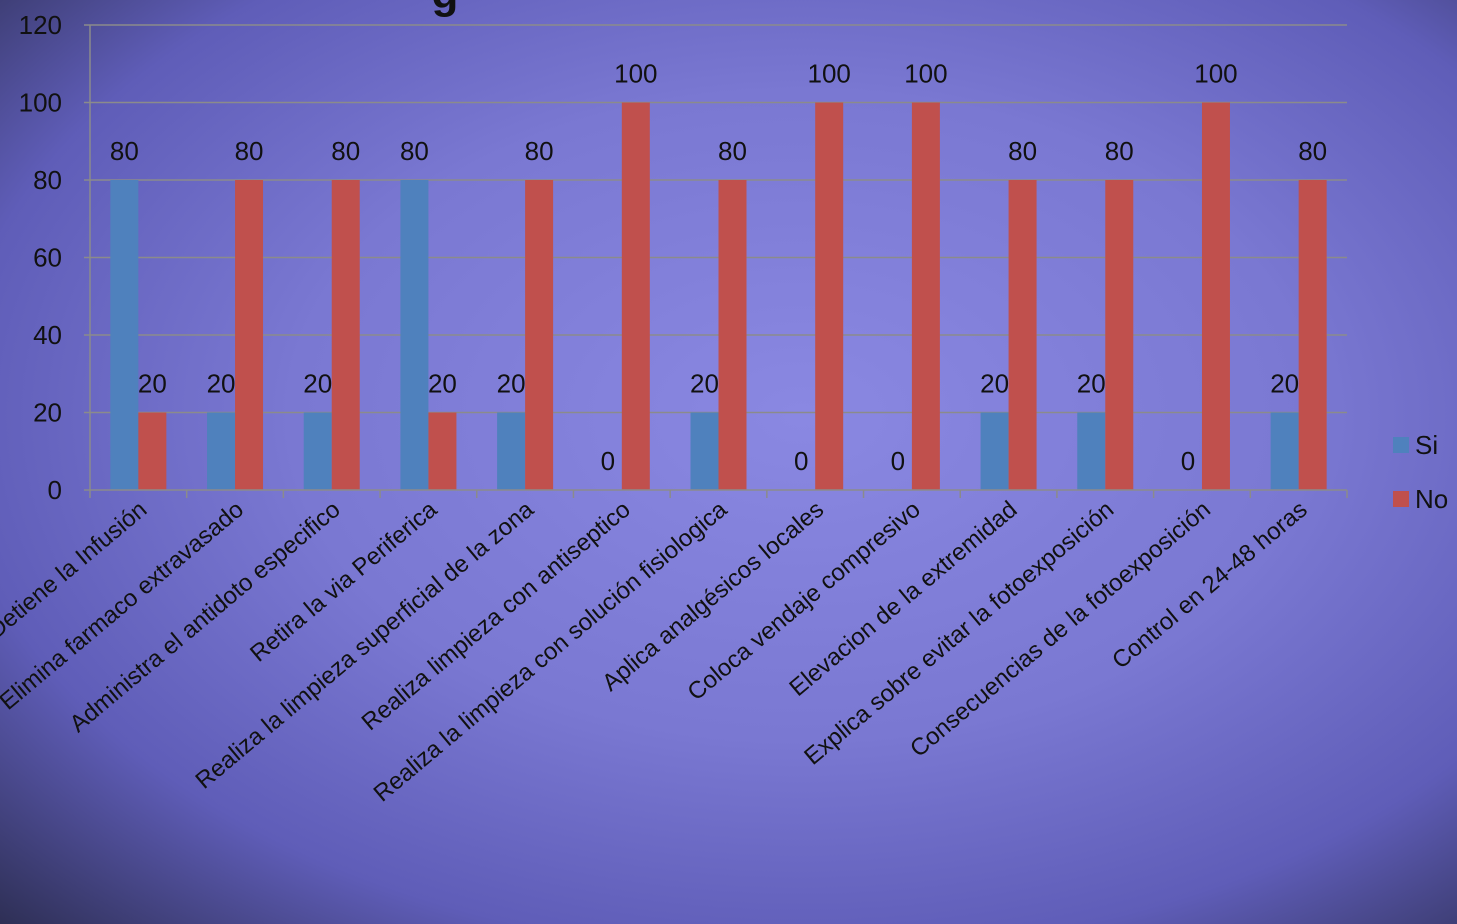 The height and width of the screenshot is (924, 1457). Describe the element at coordinates (47, 413) in the screenshot. I see `y-tick-label: 20` at that location.